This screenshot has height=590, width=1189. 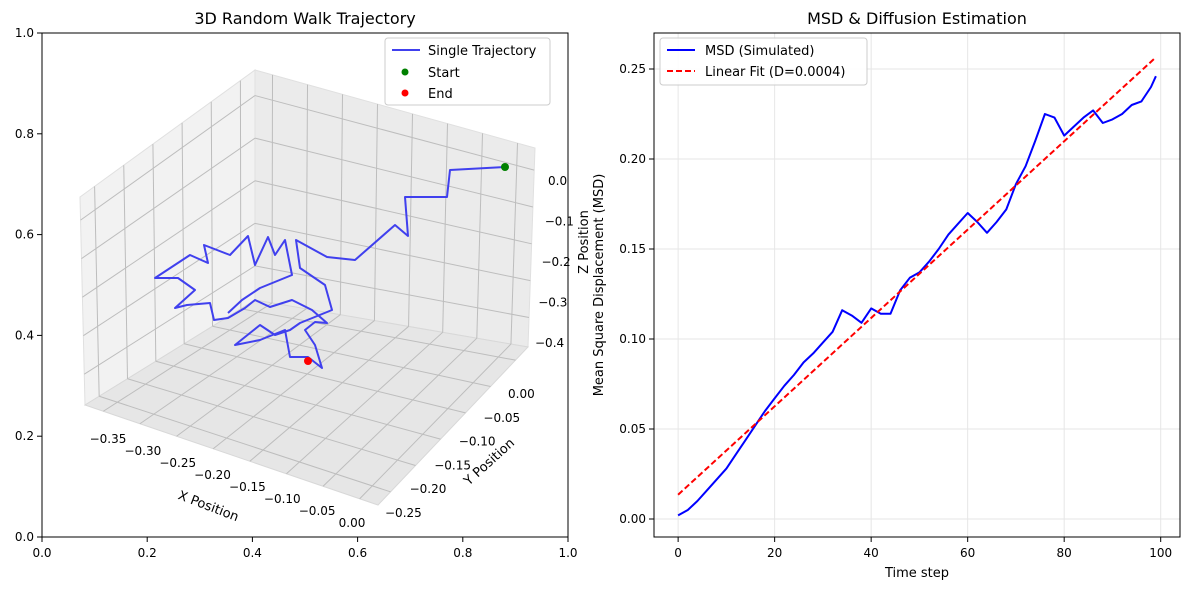 What do you see at coordinates (357, 553) in the screenshot?
I see `left-outer-xtick-label: 0.6` at bounding box center [357, 553].